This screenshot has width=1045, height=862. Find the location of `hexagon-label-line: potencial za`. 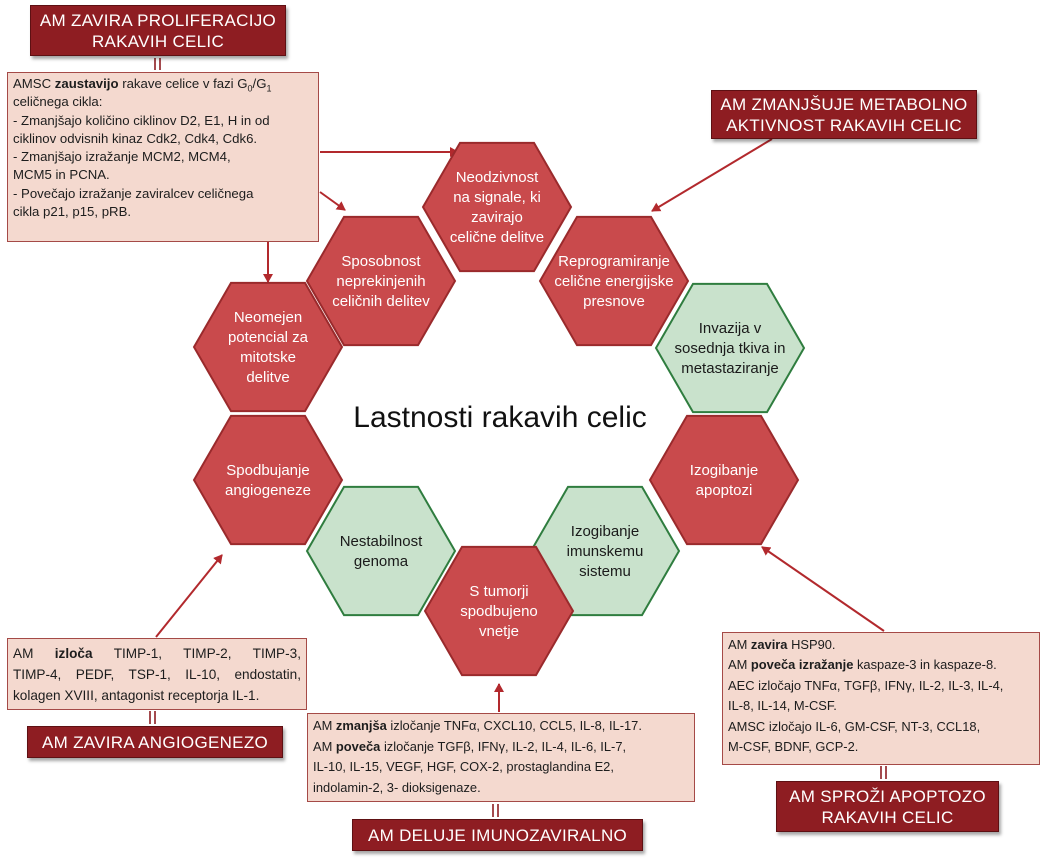

hexagon-label-line: potencial za is located at coordinates (268, 337).